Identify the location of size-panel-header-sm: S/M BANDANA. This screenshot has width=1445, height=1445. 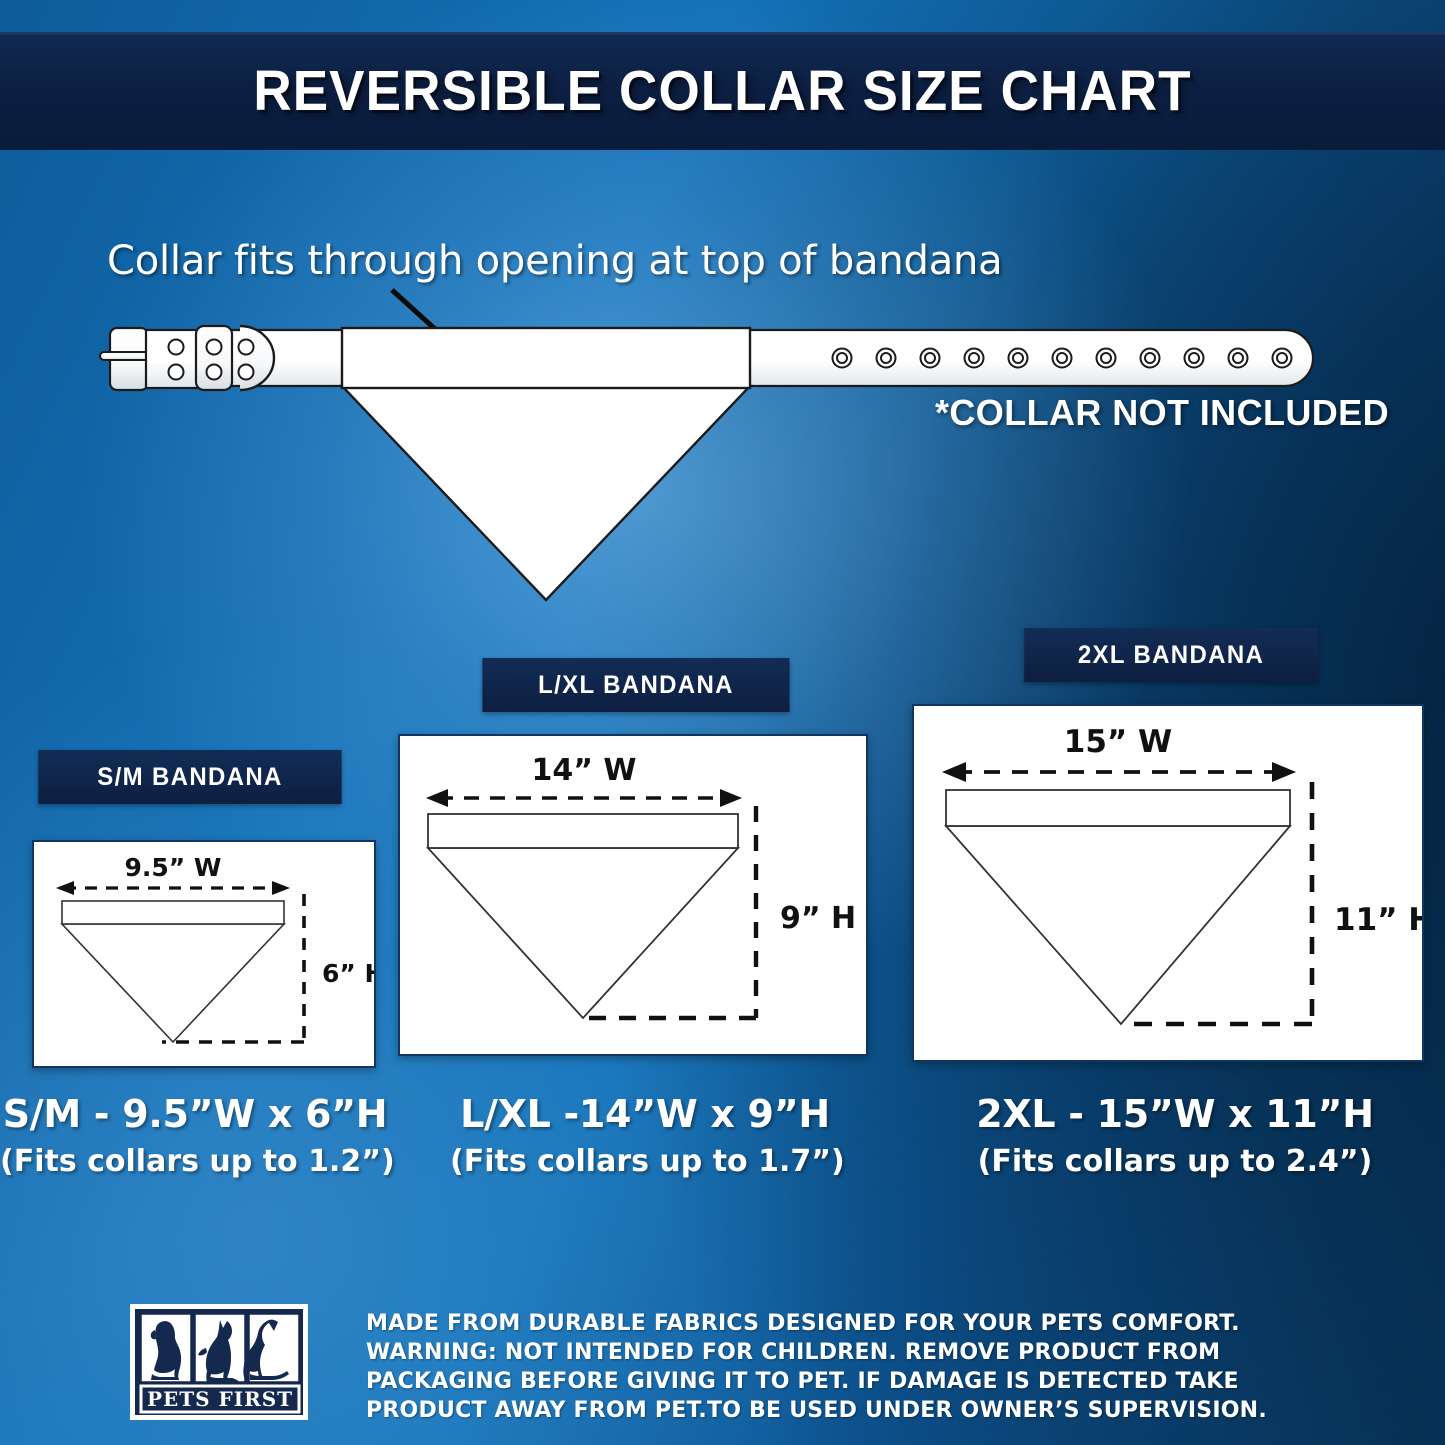
(190, 777).